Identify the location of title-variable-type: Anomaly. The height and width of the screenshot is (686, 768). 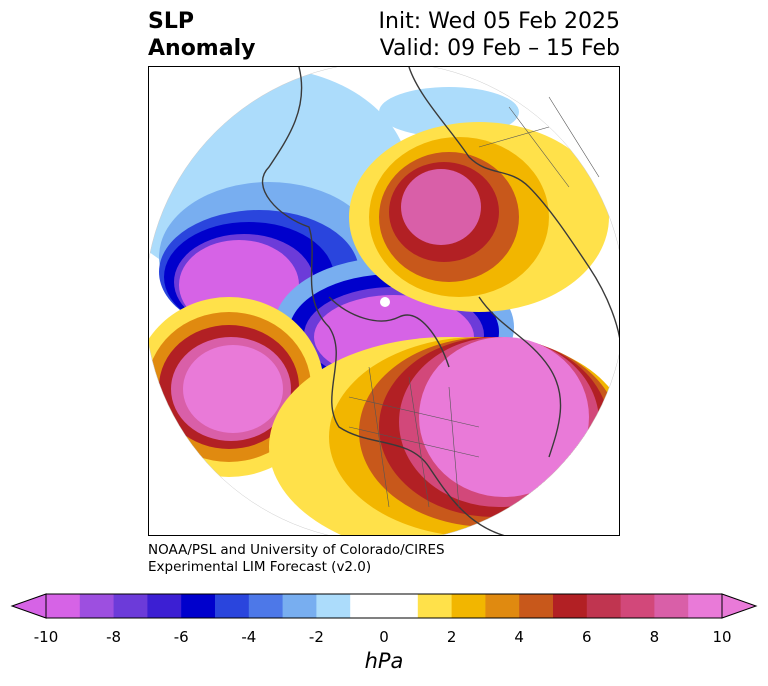
(202, 48).